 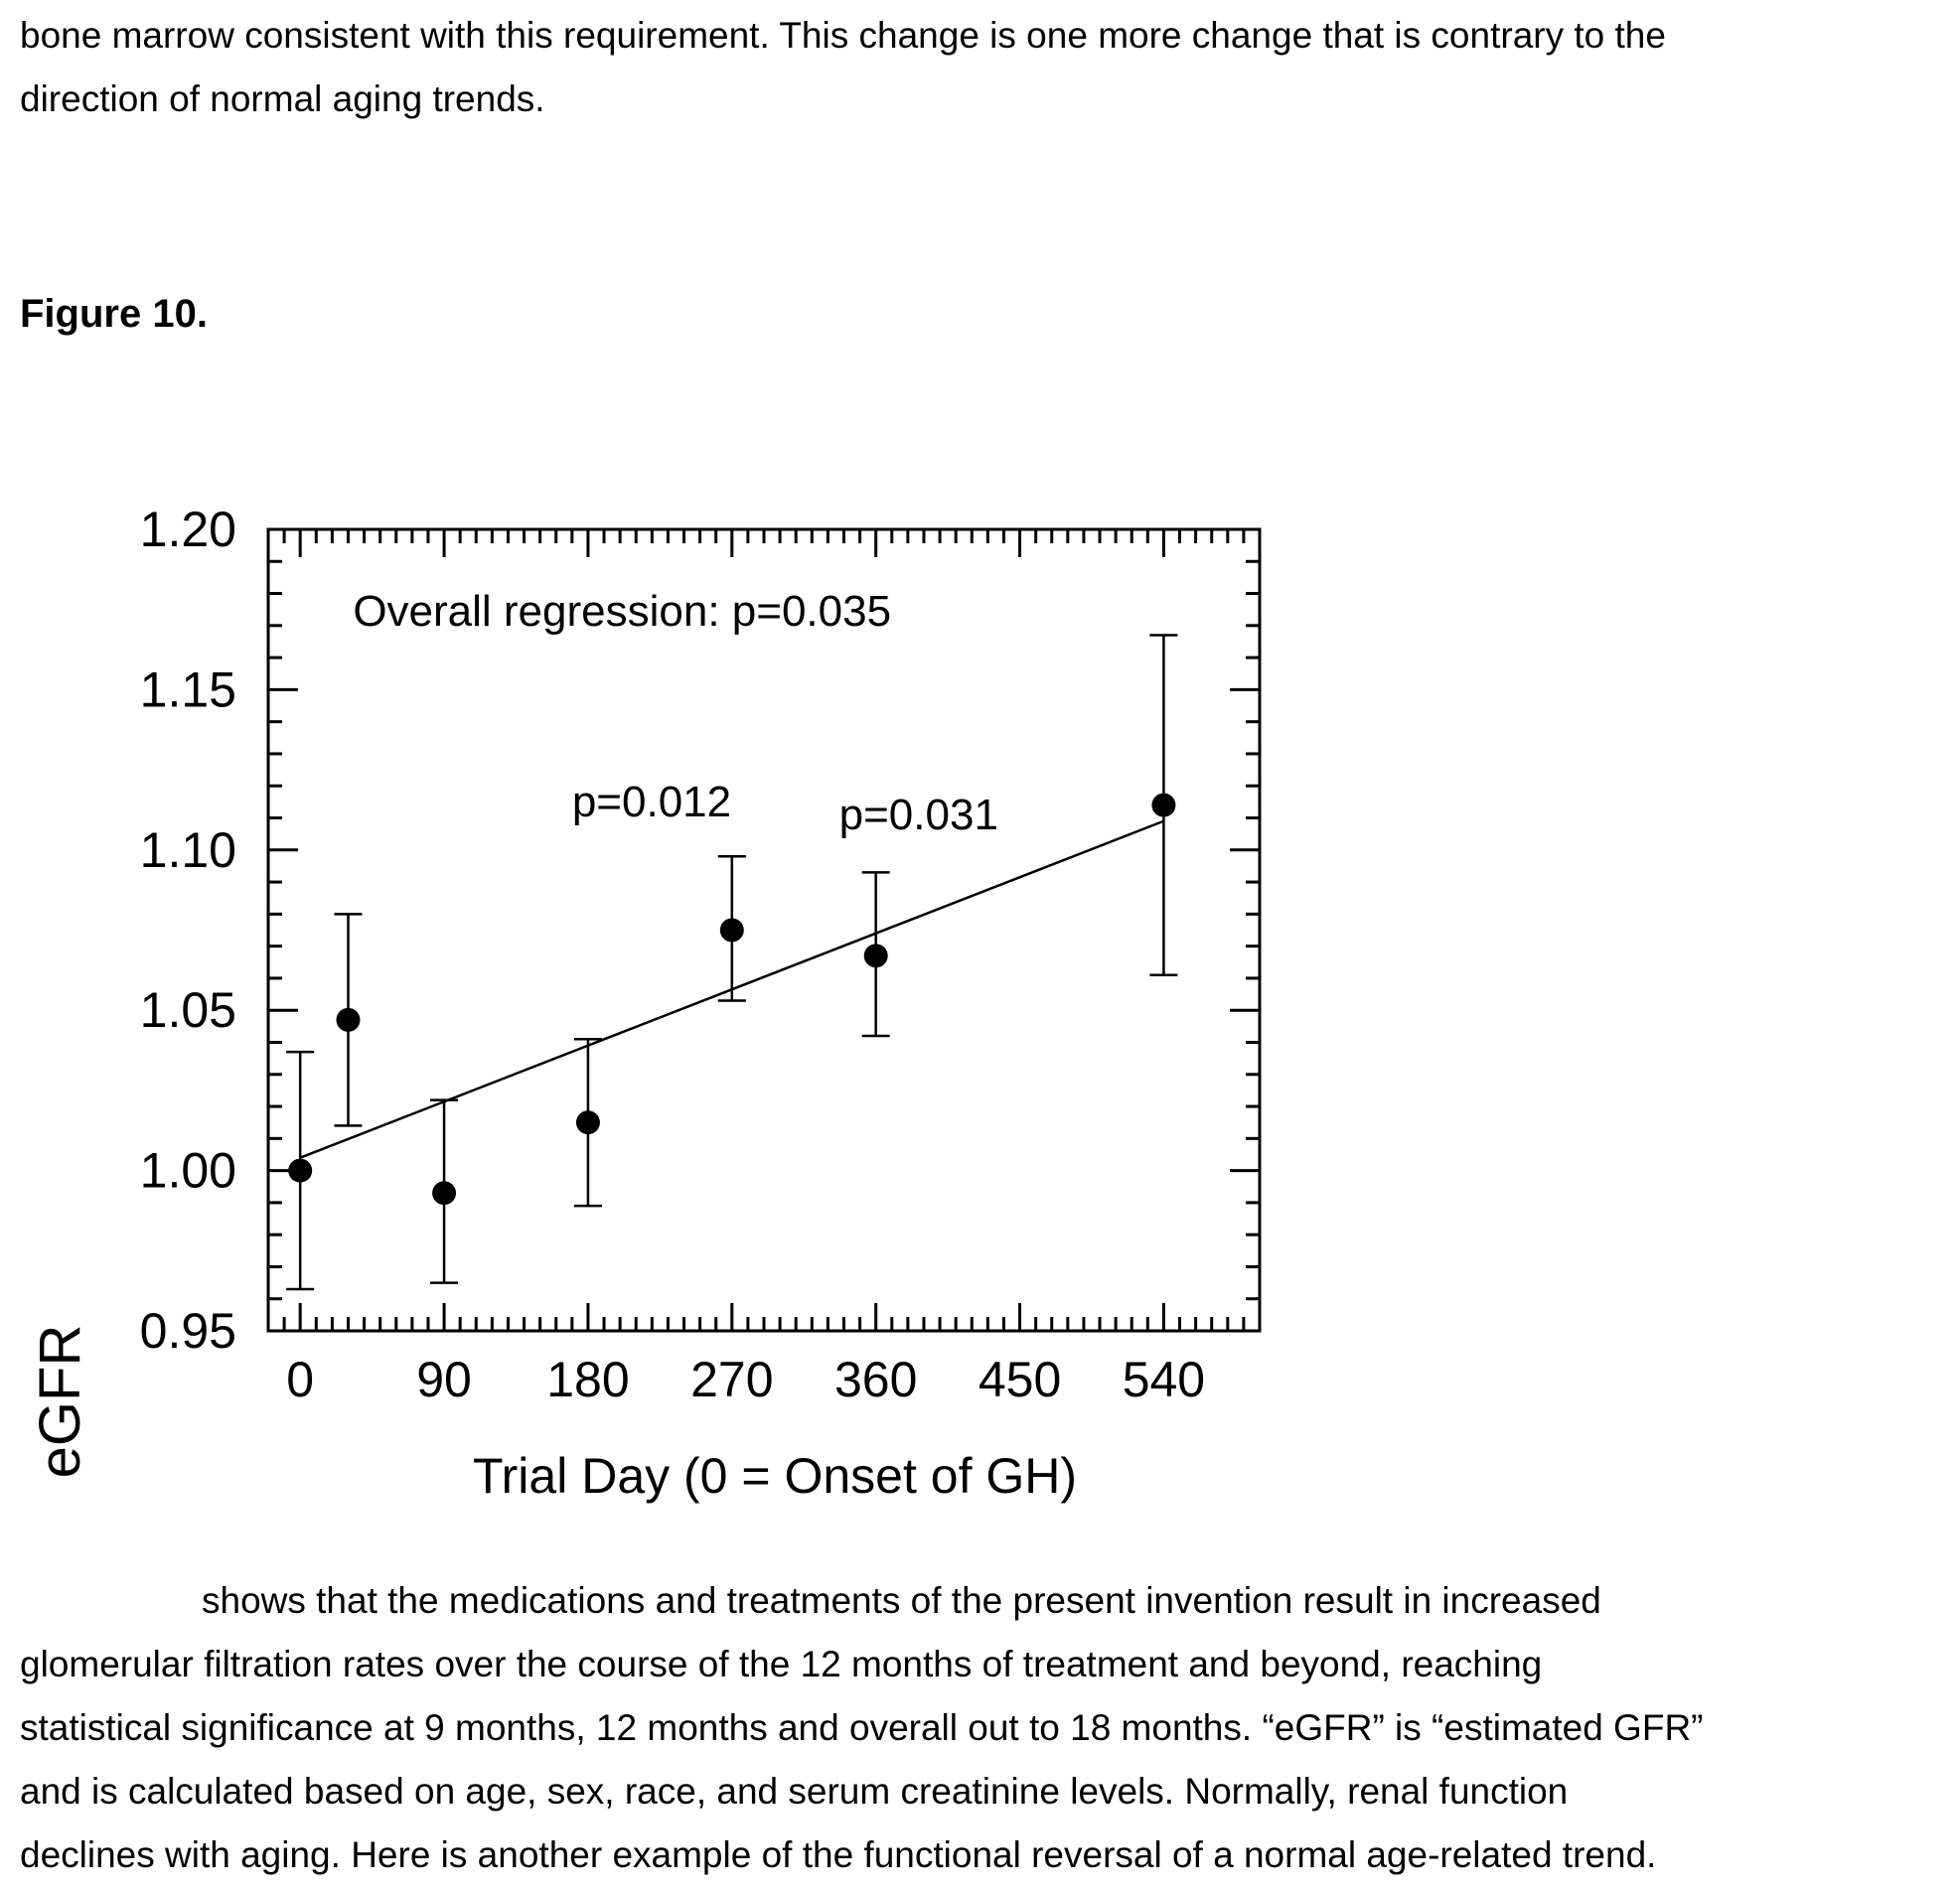 I want to click on x-tick-label: 360, so click(x=875, y=1379).